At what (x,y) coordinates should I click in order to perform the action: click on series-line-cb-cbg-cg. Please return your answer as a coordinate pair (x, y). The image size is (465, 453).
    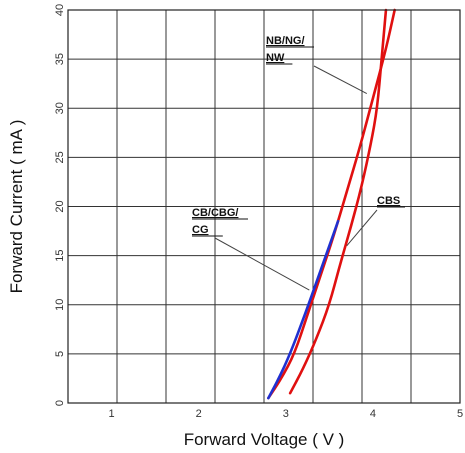
    Looking at the image, I should click on (303, 309).